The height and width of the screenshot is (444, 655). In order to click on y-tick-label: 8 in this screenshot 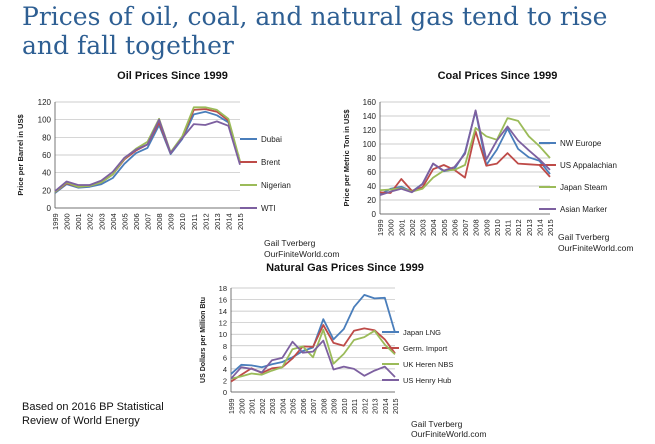, I will do `click(225, 346)`.